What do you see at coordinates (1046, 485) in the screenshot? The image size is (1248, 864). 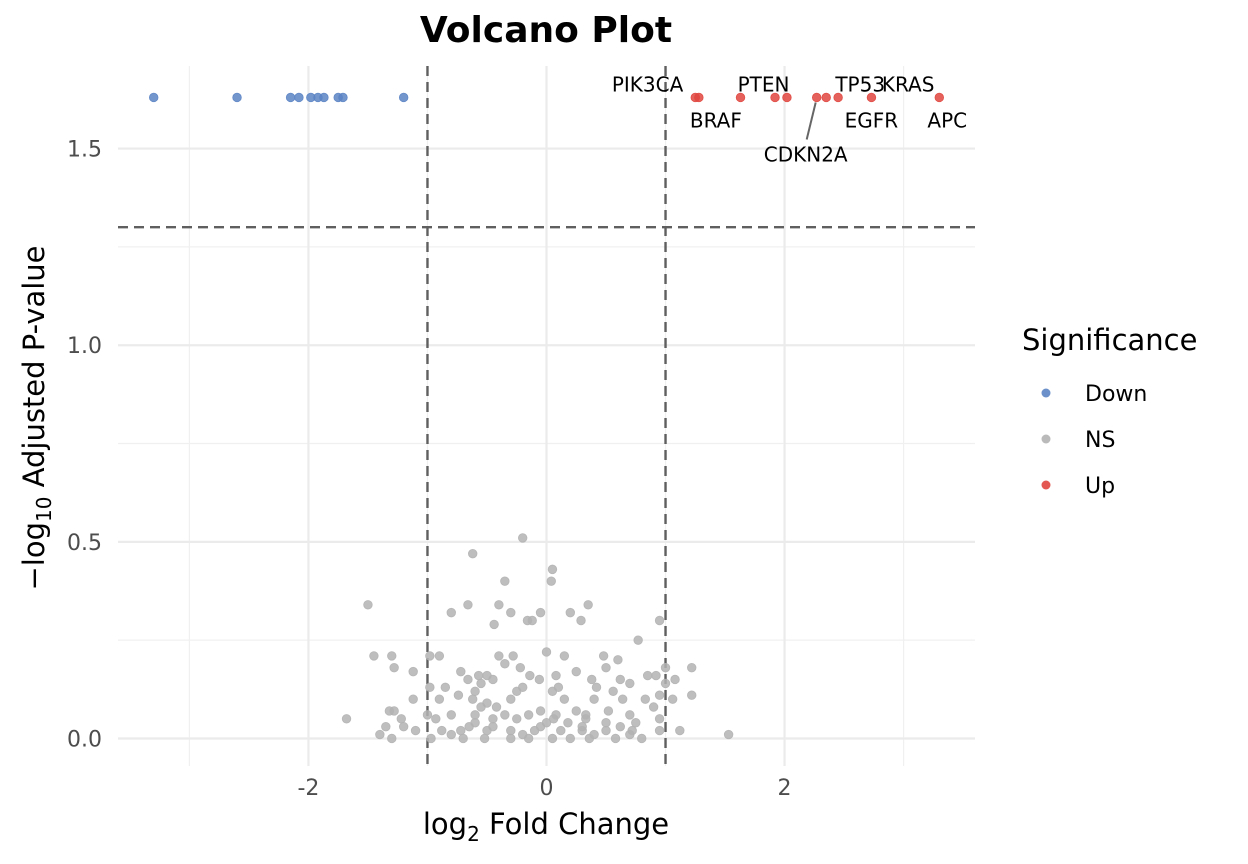 I see `legend-key-up` at bounding box center [1046, 485].